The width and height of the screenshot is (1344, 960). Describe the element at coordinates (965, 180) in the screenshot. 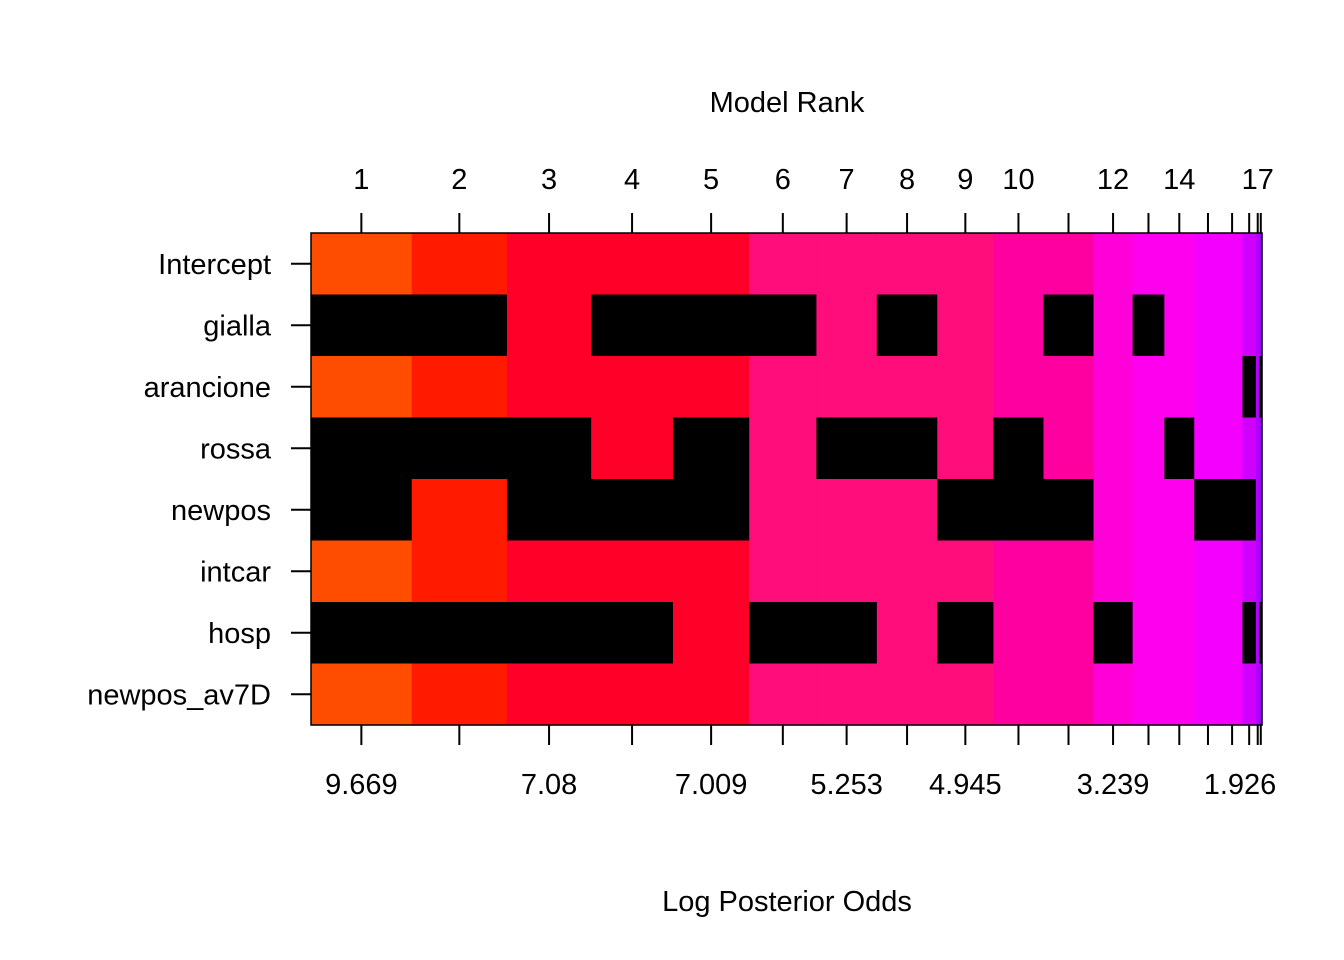

I see `top-tick-label: 9` at that location.